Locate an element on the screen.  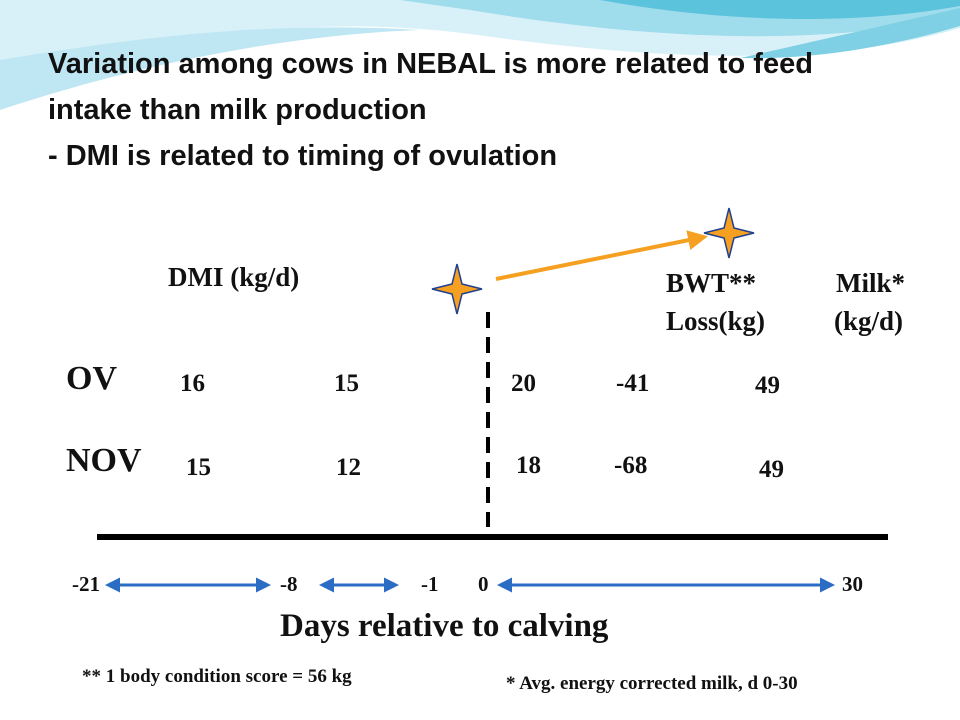
footnote-energy-corrected-milk: * Avg. energy corrected milk, d 0-30 is located at coordinates (652, 683).